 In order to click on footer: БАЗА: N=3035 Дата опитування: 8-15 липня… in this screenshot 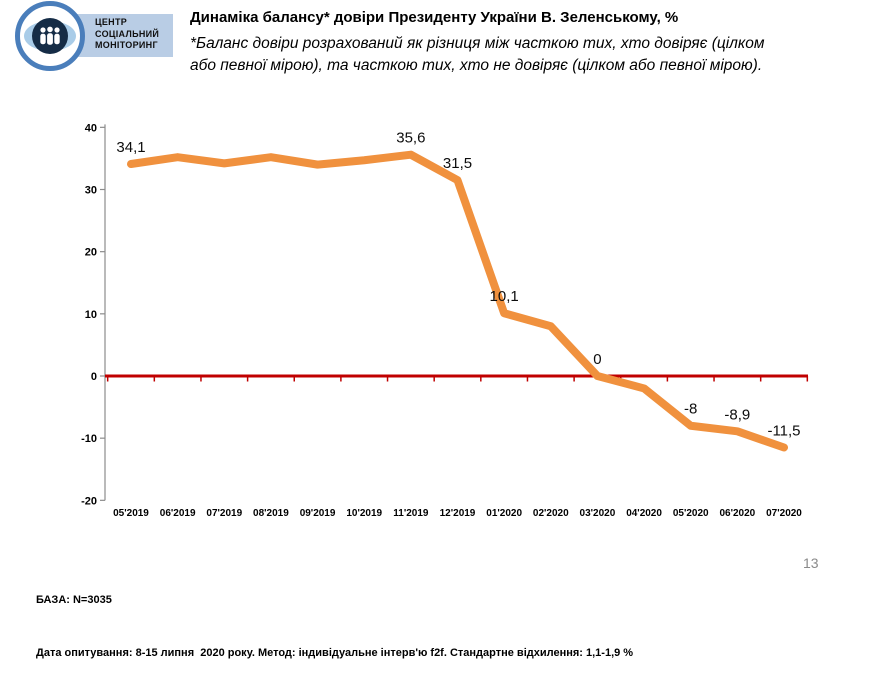, I will do `click(386, 618)`.